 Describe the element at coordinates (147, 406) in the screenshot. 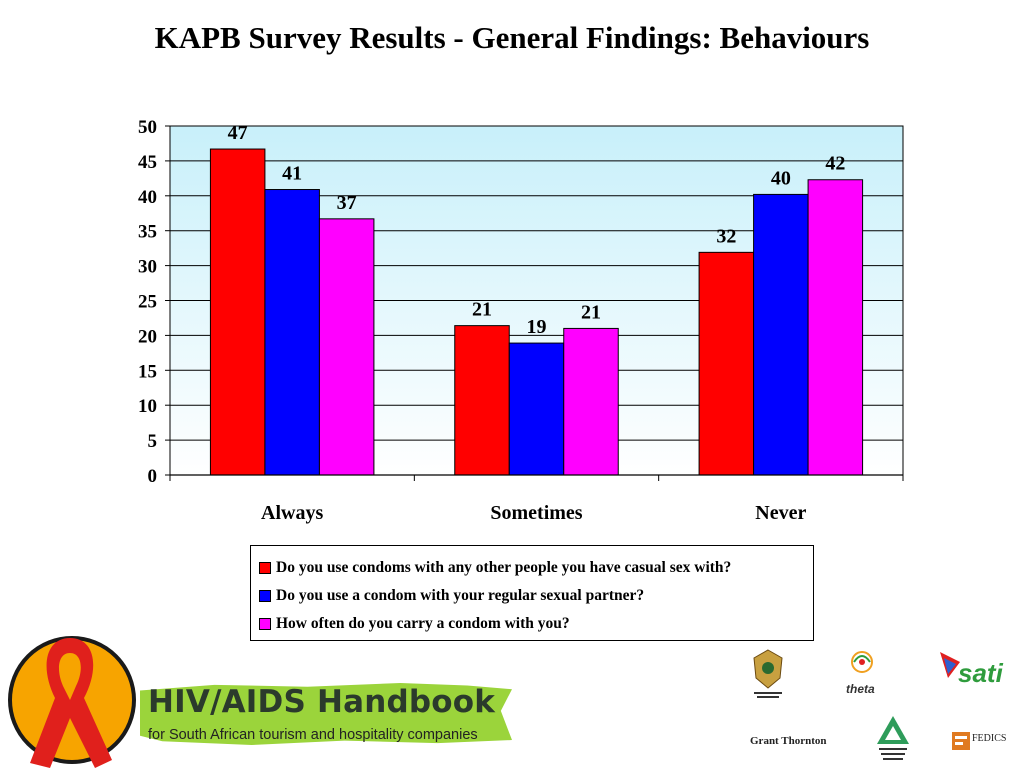

I see `y-tick-label: 10` at that location.